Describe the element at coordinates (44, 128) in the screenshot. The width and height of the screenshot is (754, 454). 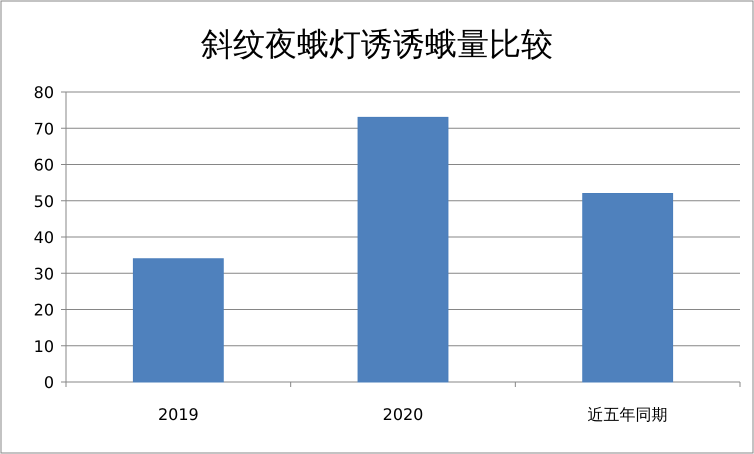
I see `y-tick-label: 70` at that location.